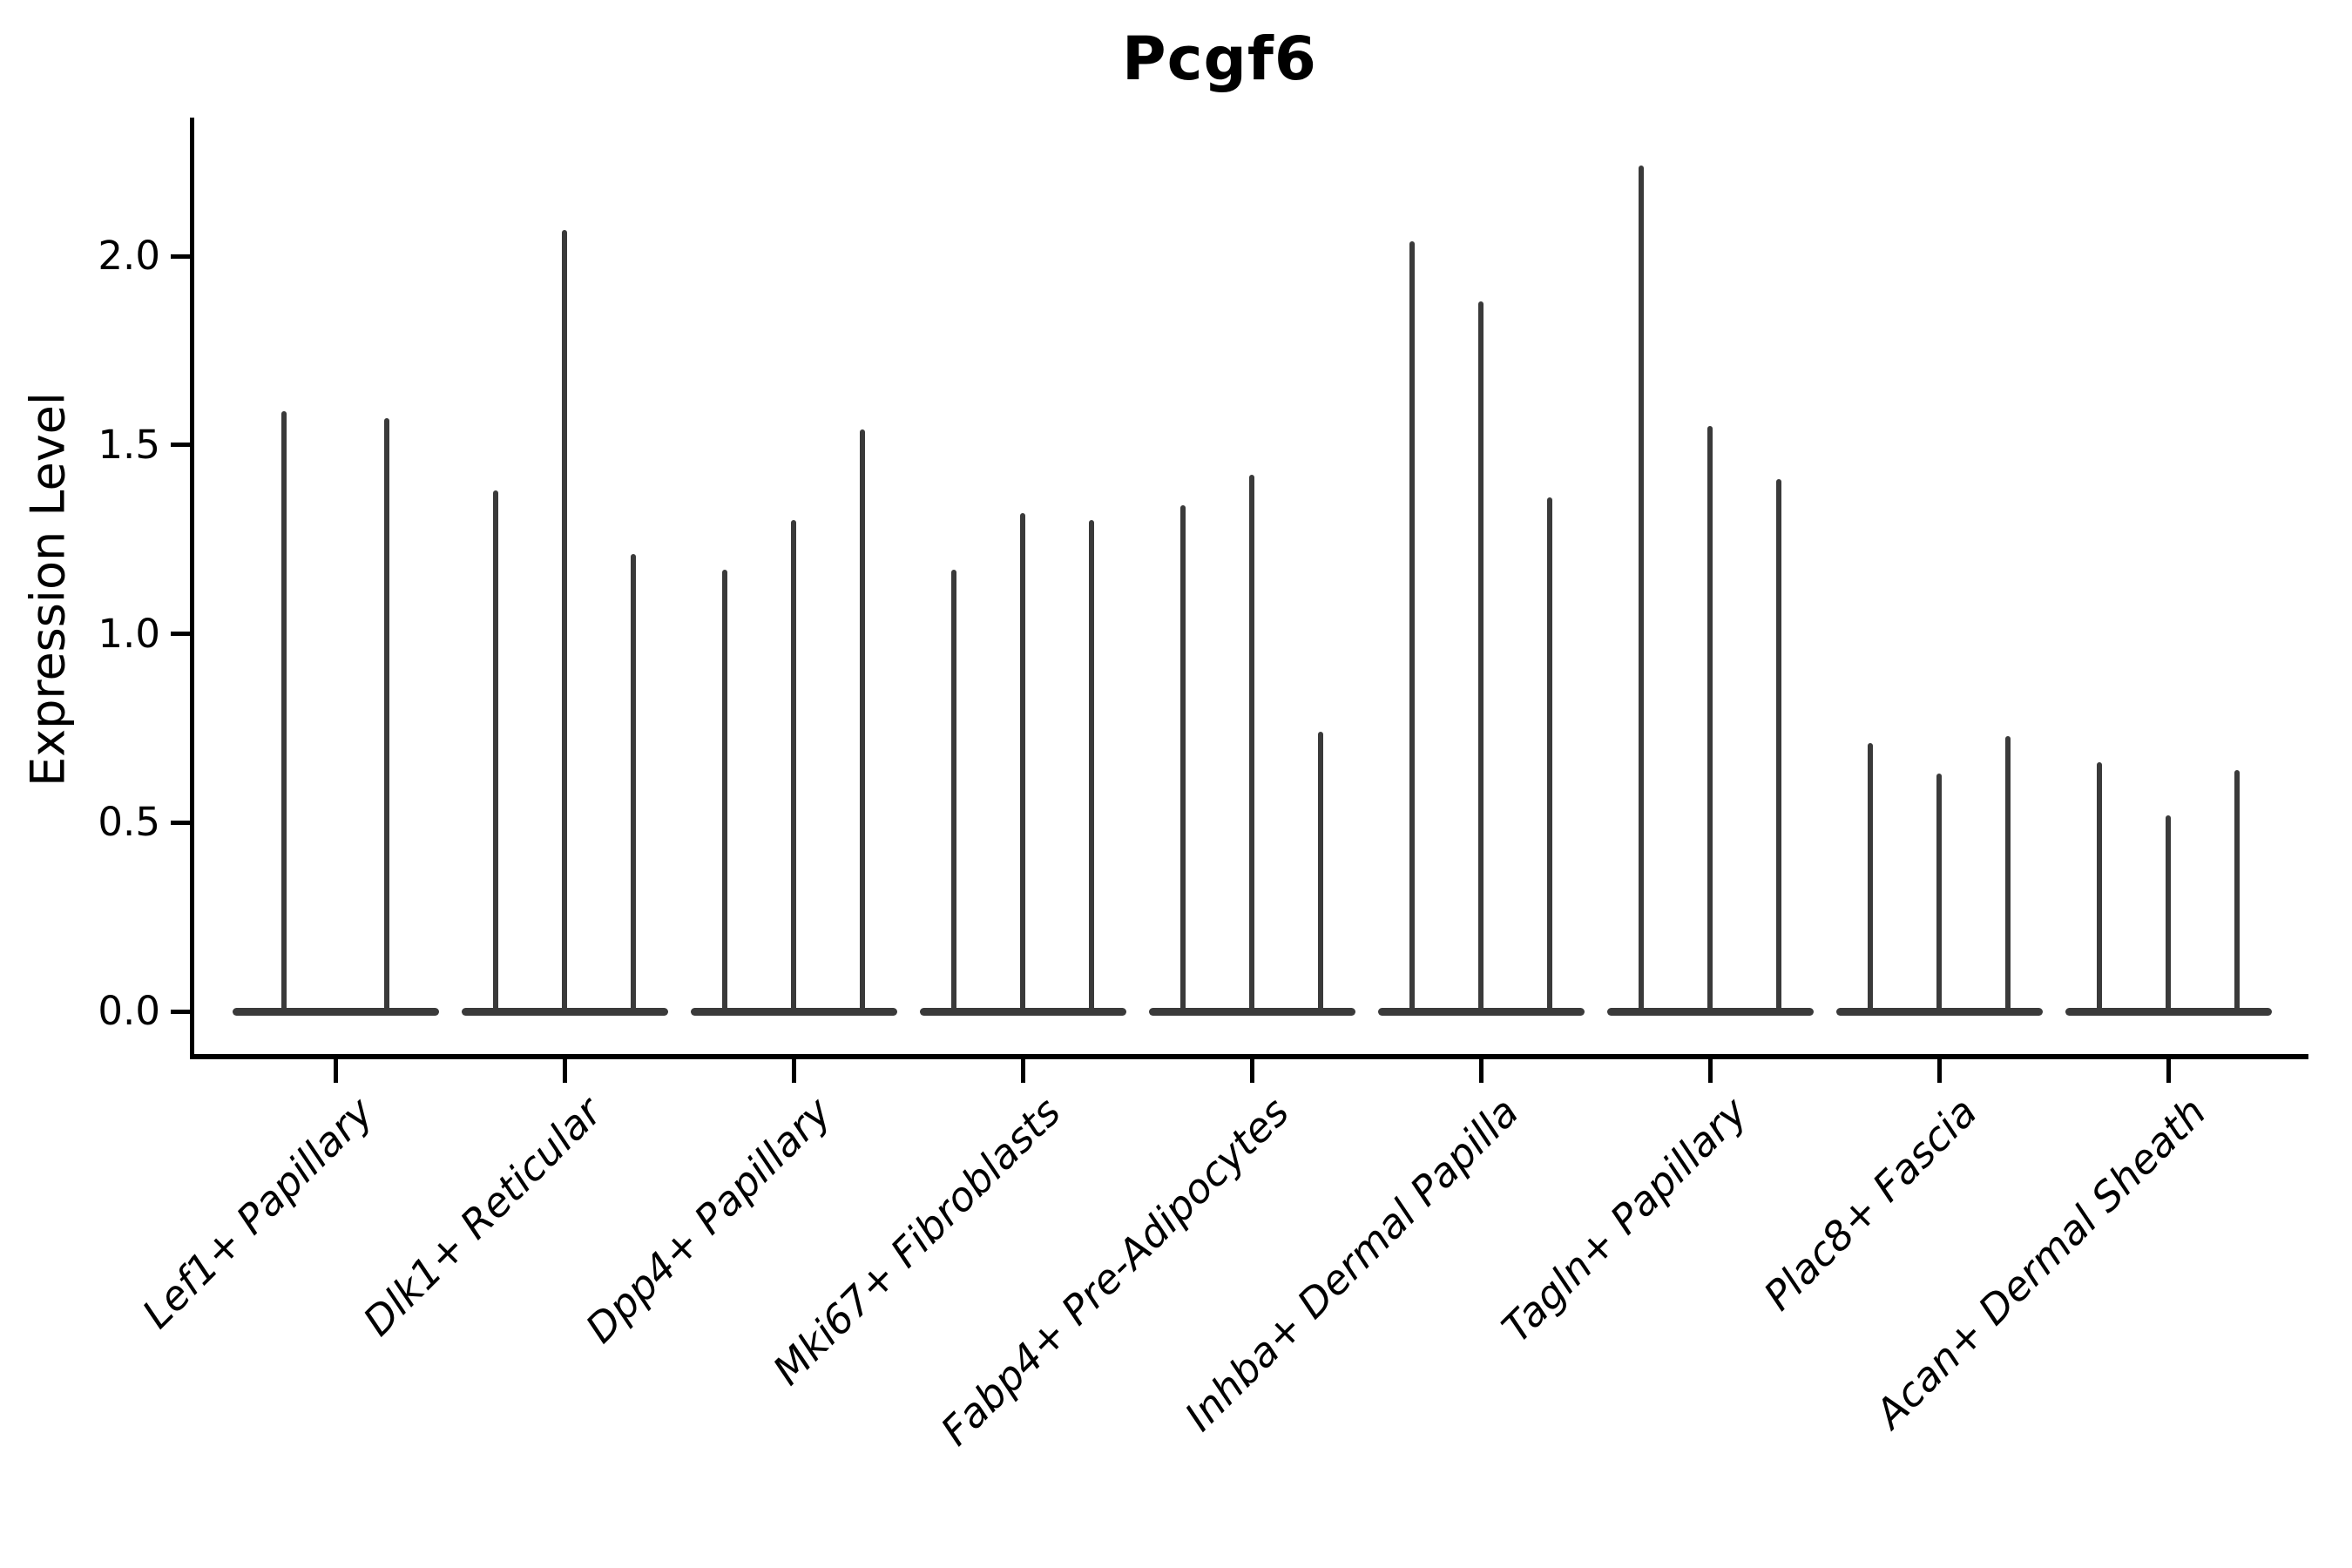  What do you see at coordinates (708, 1220) in the screenshot?
I see `x-tick-label: Dpp4+ Papillary` at bounding box center [708, 1220].